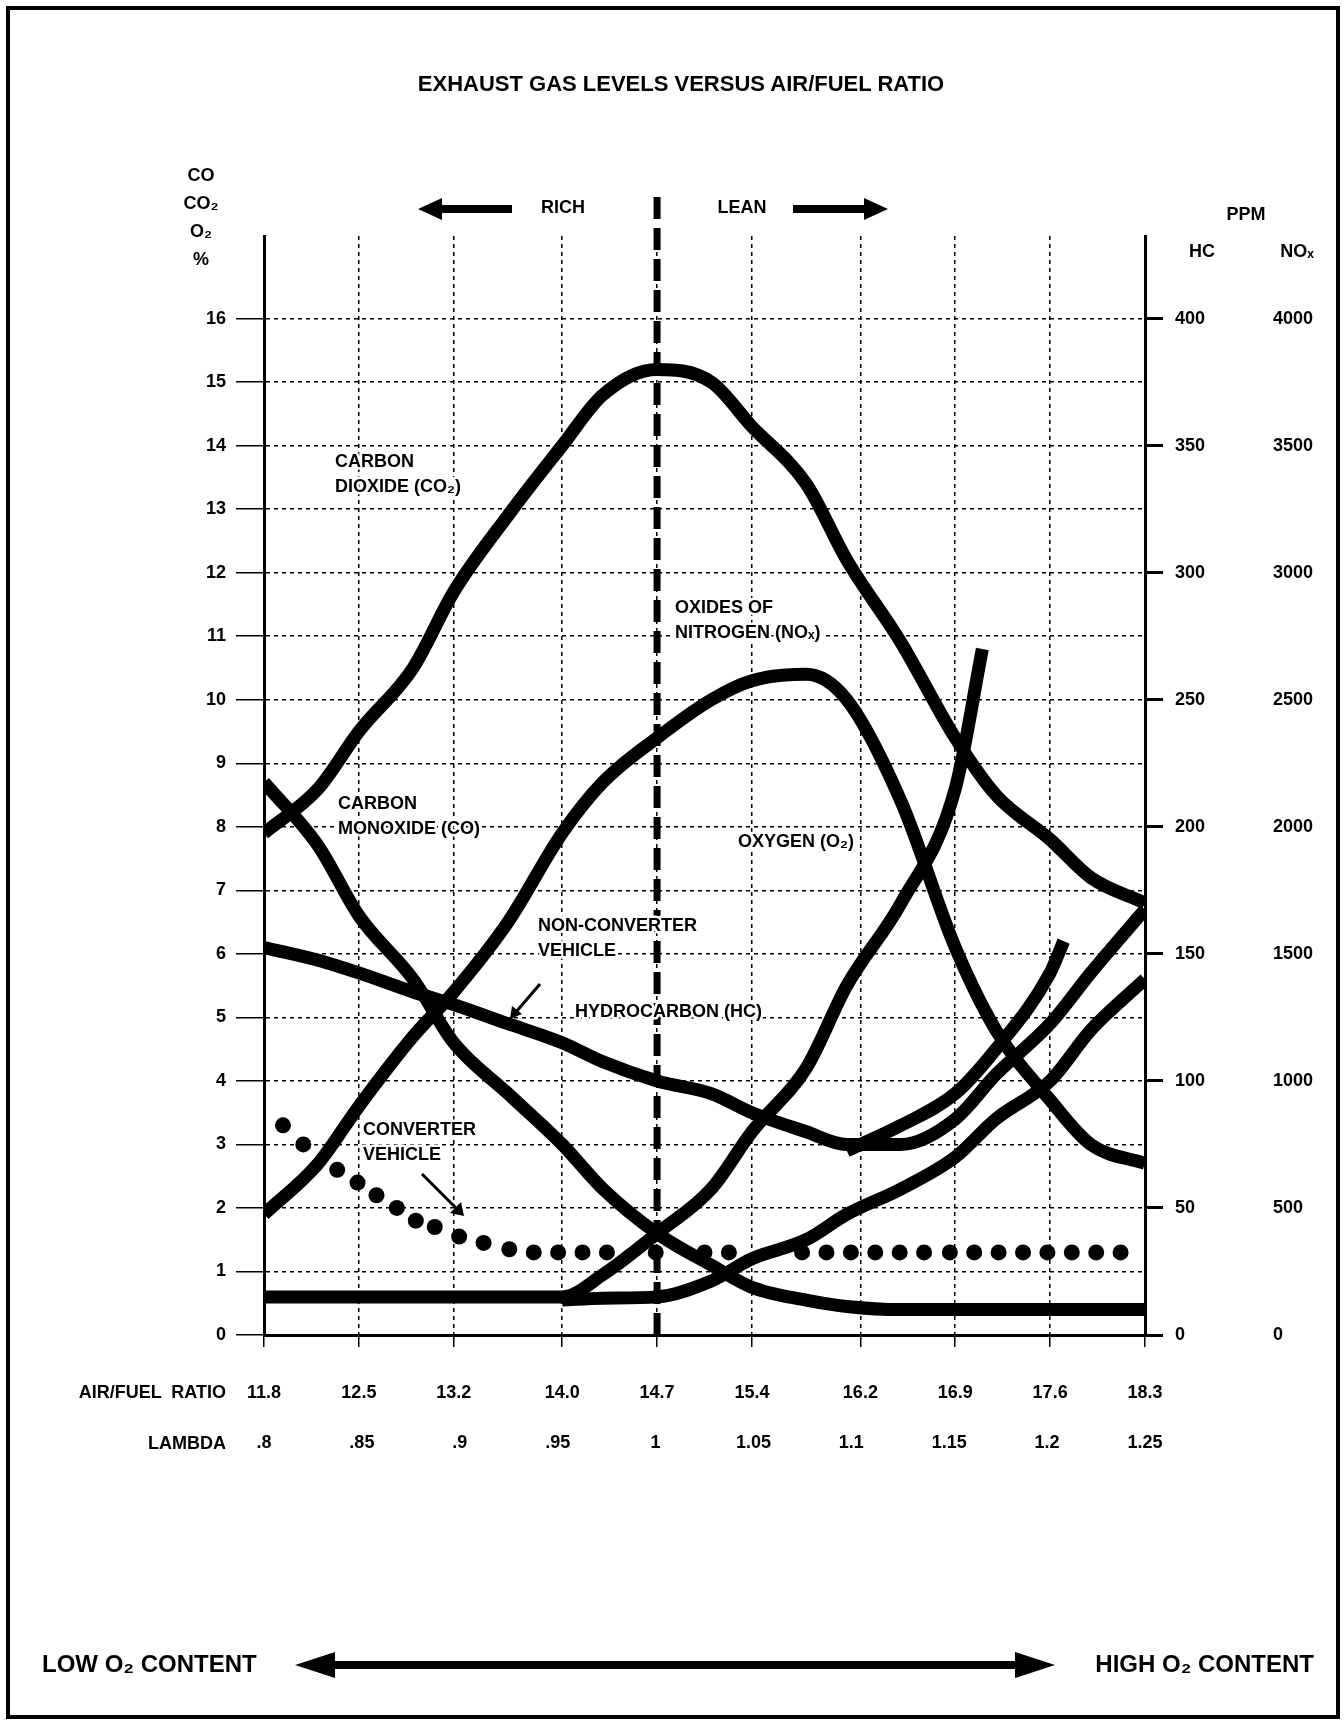 Image resolution: width=1344 pixels, height=1723 pixels. I want to click on y-tick-label: 5, so click(220, 1016).